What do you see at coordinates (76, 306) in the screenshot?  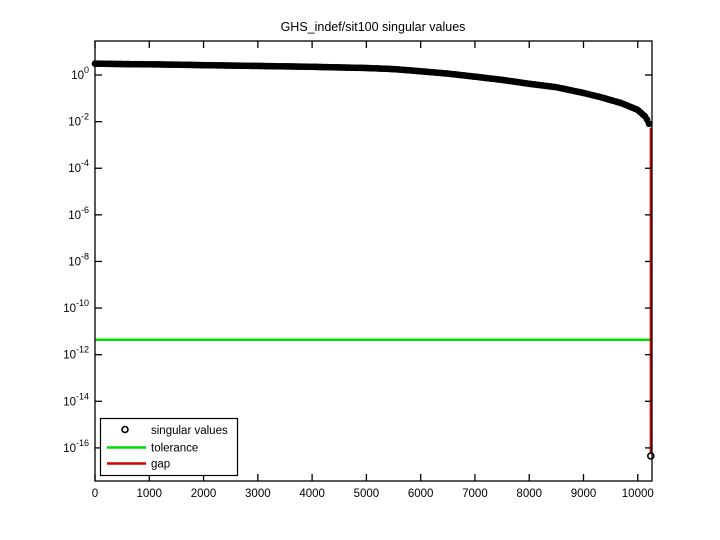 I see `y-tick-label: 10⁻¹⁰` at bounding box center [76, 306].